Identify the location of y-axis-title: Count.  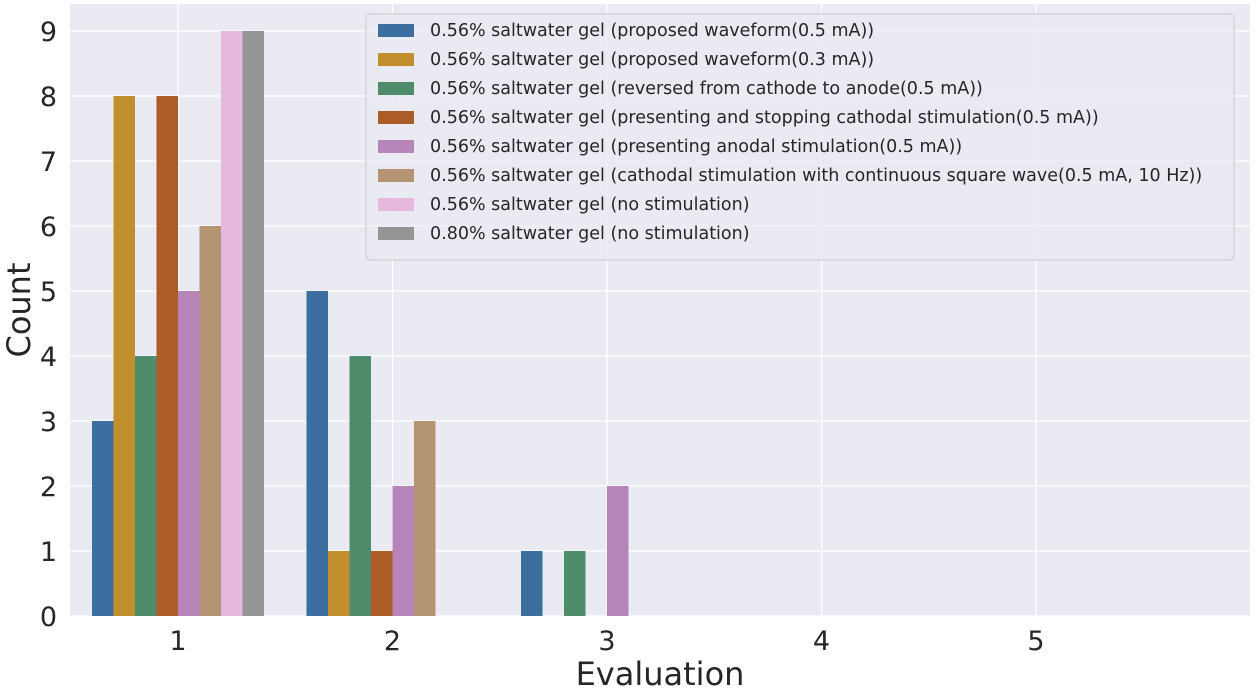
(19, 309).